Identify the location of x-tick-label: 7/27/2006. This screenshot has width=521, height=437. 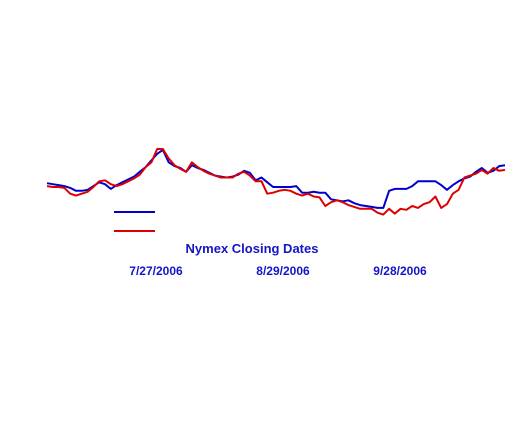
(156, 271).